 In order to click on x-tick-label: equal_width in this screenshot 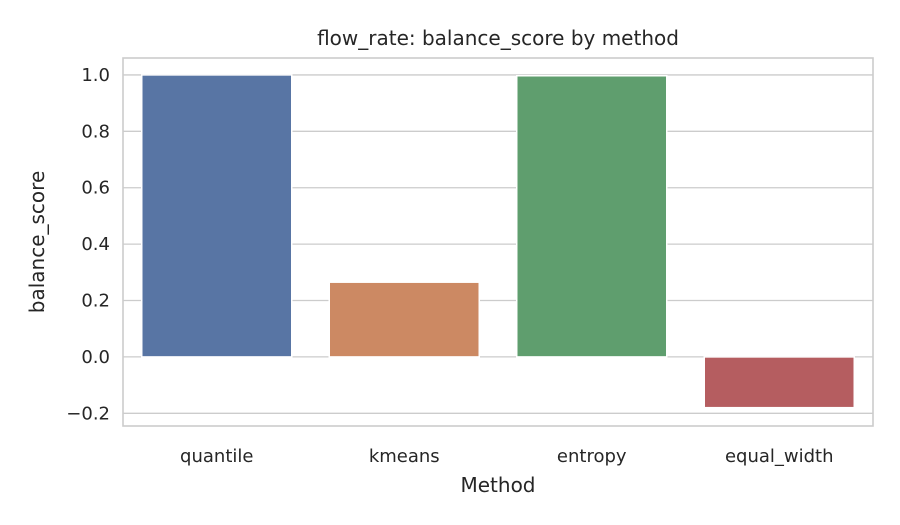, I will do `click(779, 456)`.